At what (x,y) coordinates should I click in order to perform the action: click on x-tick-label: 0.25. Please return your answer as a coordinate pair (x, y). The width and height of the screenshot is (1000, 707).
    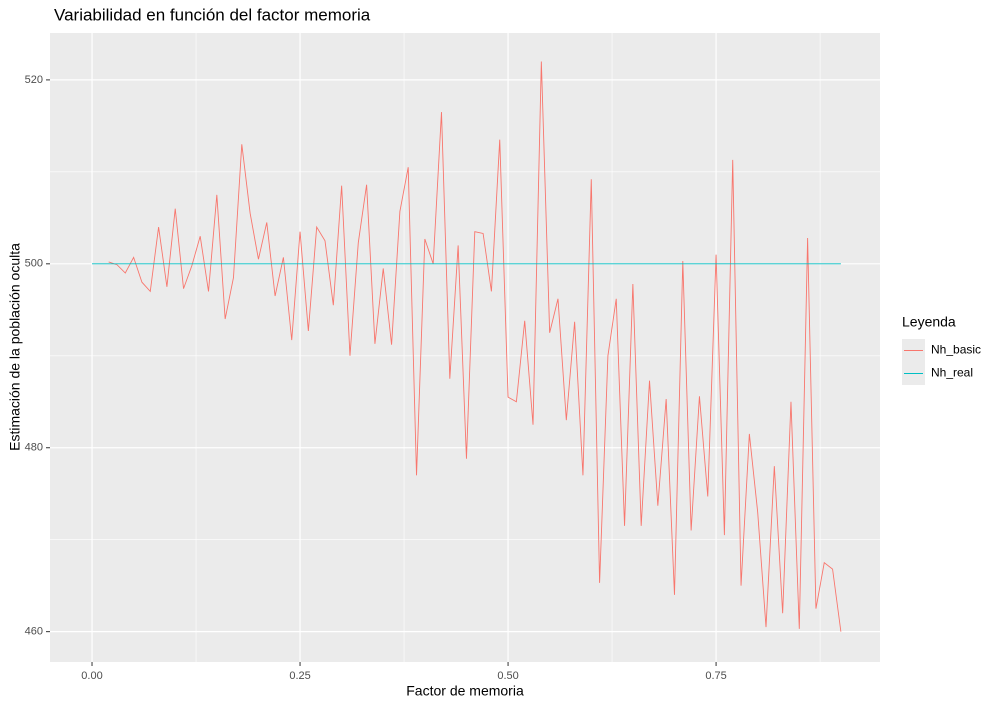
    Looking at the image, I should click on (299, 676).